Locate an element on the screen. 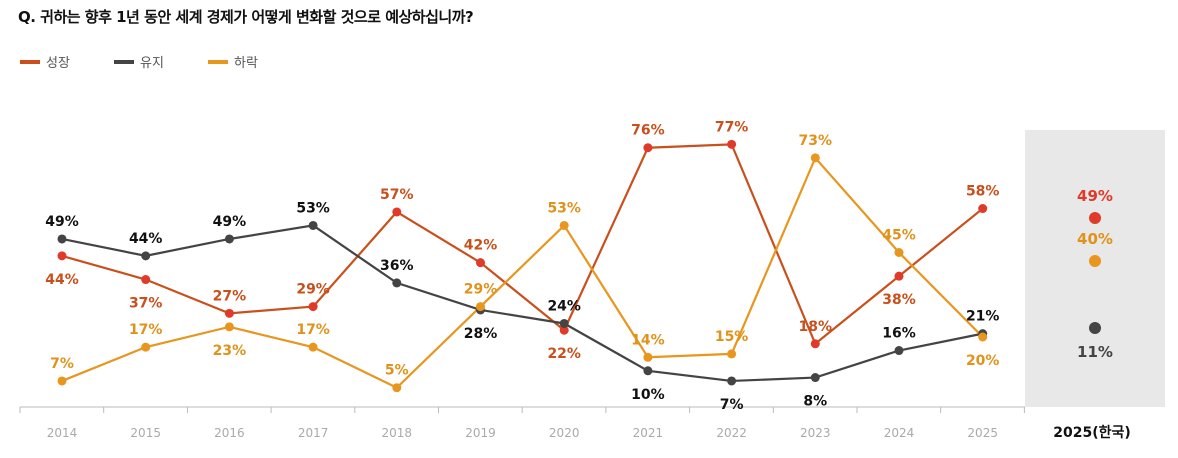  data-label-decline: 5% is located at coordinates (397, 371).